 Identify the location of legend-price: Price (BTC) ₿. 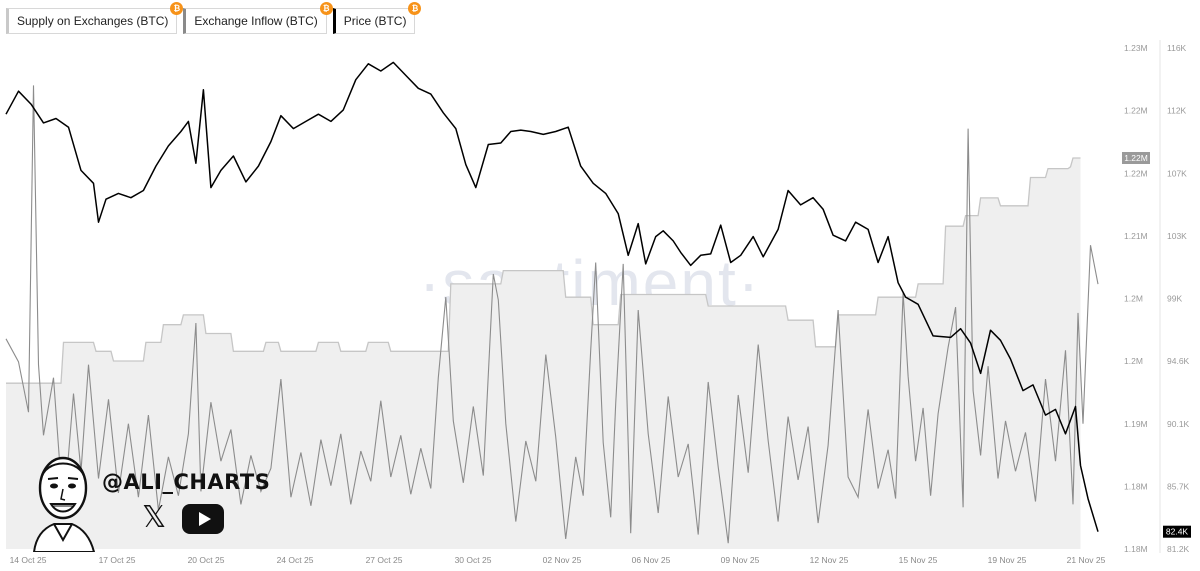
(377, 18).